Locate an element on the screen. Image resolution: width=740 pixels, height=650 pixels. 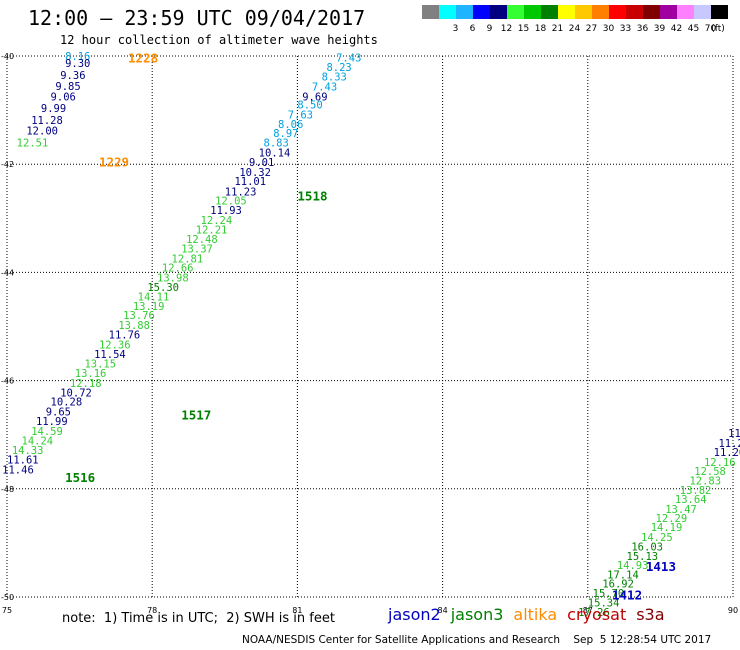
swh-value: 14.33 is located at coordinates (28, 451).